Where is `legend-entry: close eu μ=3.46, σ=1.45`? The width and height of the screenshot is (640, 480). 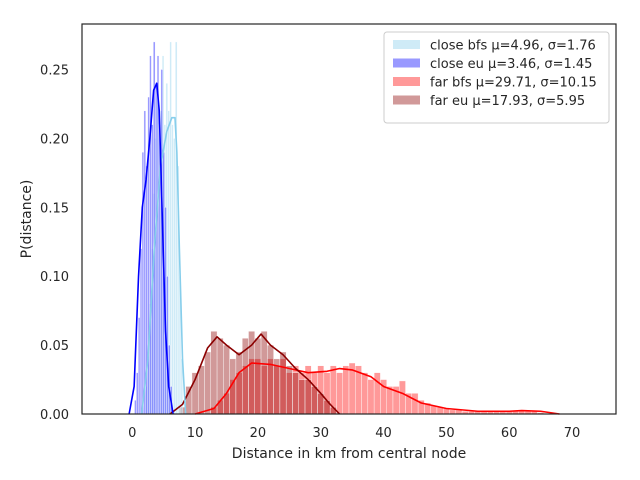
legend-entry: close eu μ=3.46, σ=1.45 is located at coordinates (511, 64).